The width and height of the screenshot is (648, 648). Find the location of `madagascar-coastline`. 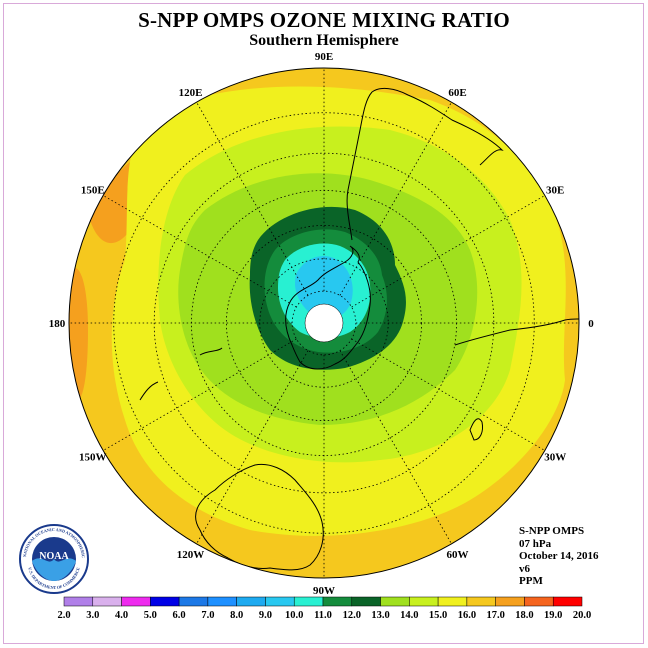

madagascar-coastline is located at coordinates (476, 429).